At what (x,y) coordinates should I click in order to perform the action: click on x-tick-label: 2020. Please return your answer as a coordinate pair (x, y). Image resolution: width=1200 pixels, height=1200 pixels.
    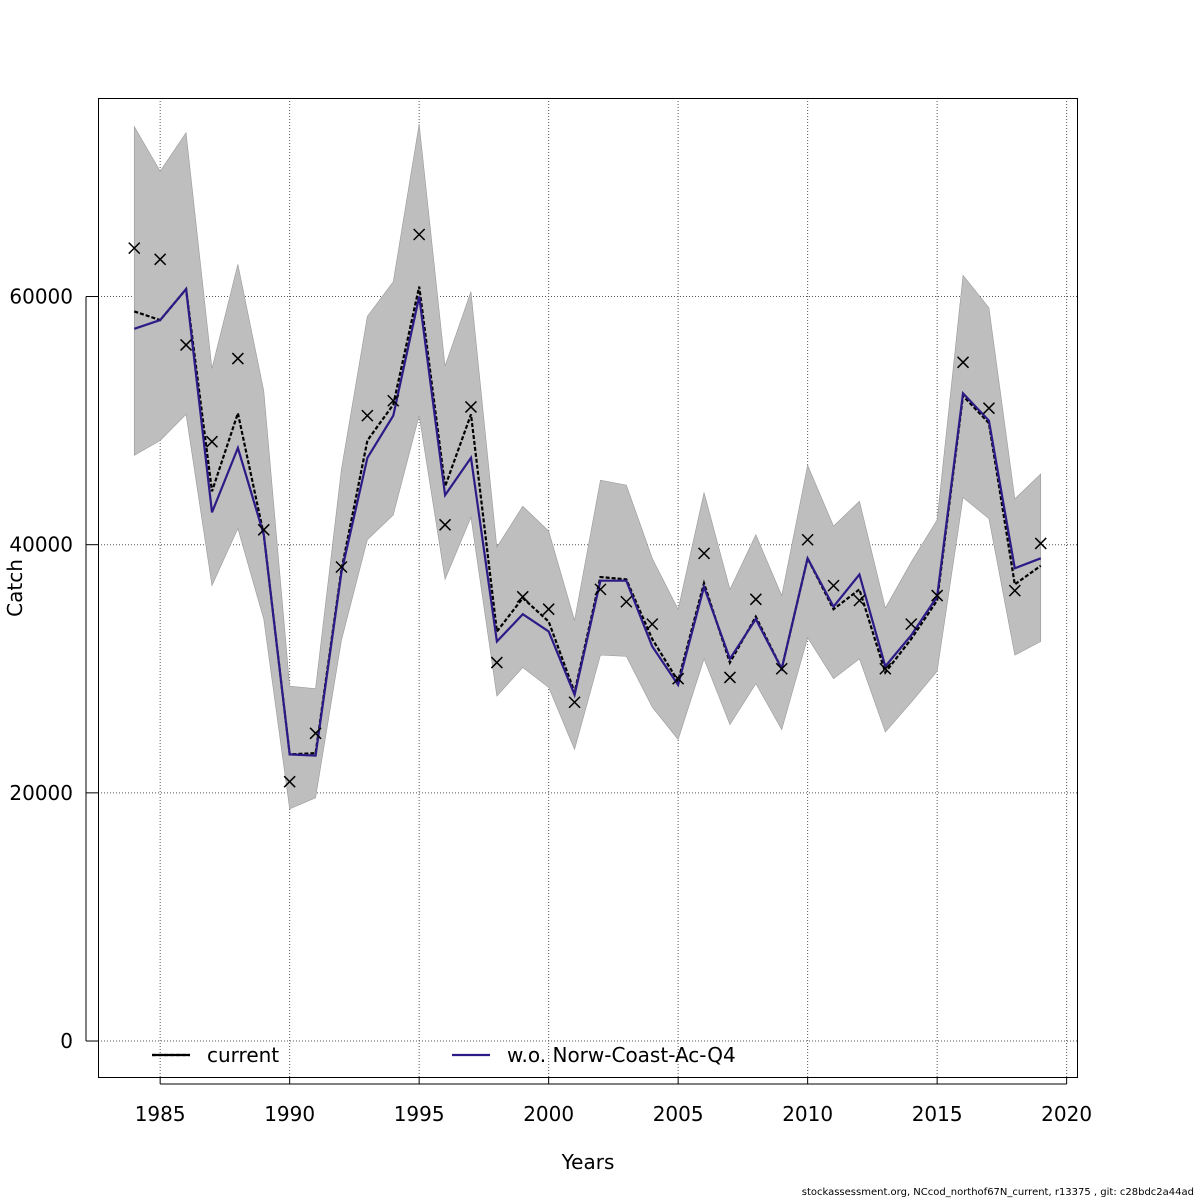
    Looking at the image, I should click on (1066, 1114).